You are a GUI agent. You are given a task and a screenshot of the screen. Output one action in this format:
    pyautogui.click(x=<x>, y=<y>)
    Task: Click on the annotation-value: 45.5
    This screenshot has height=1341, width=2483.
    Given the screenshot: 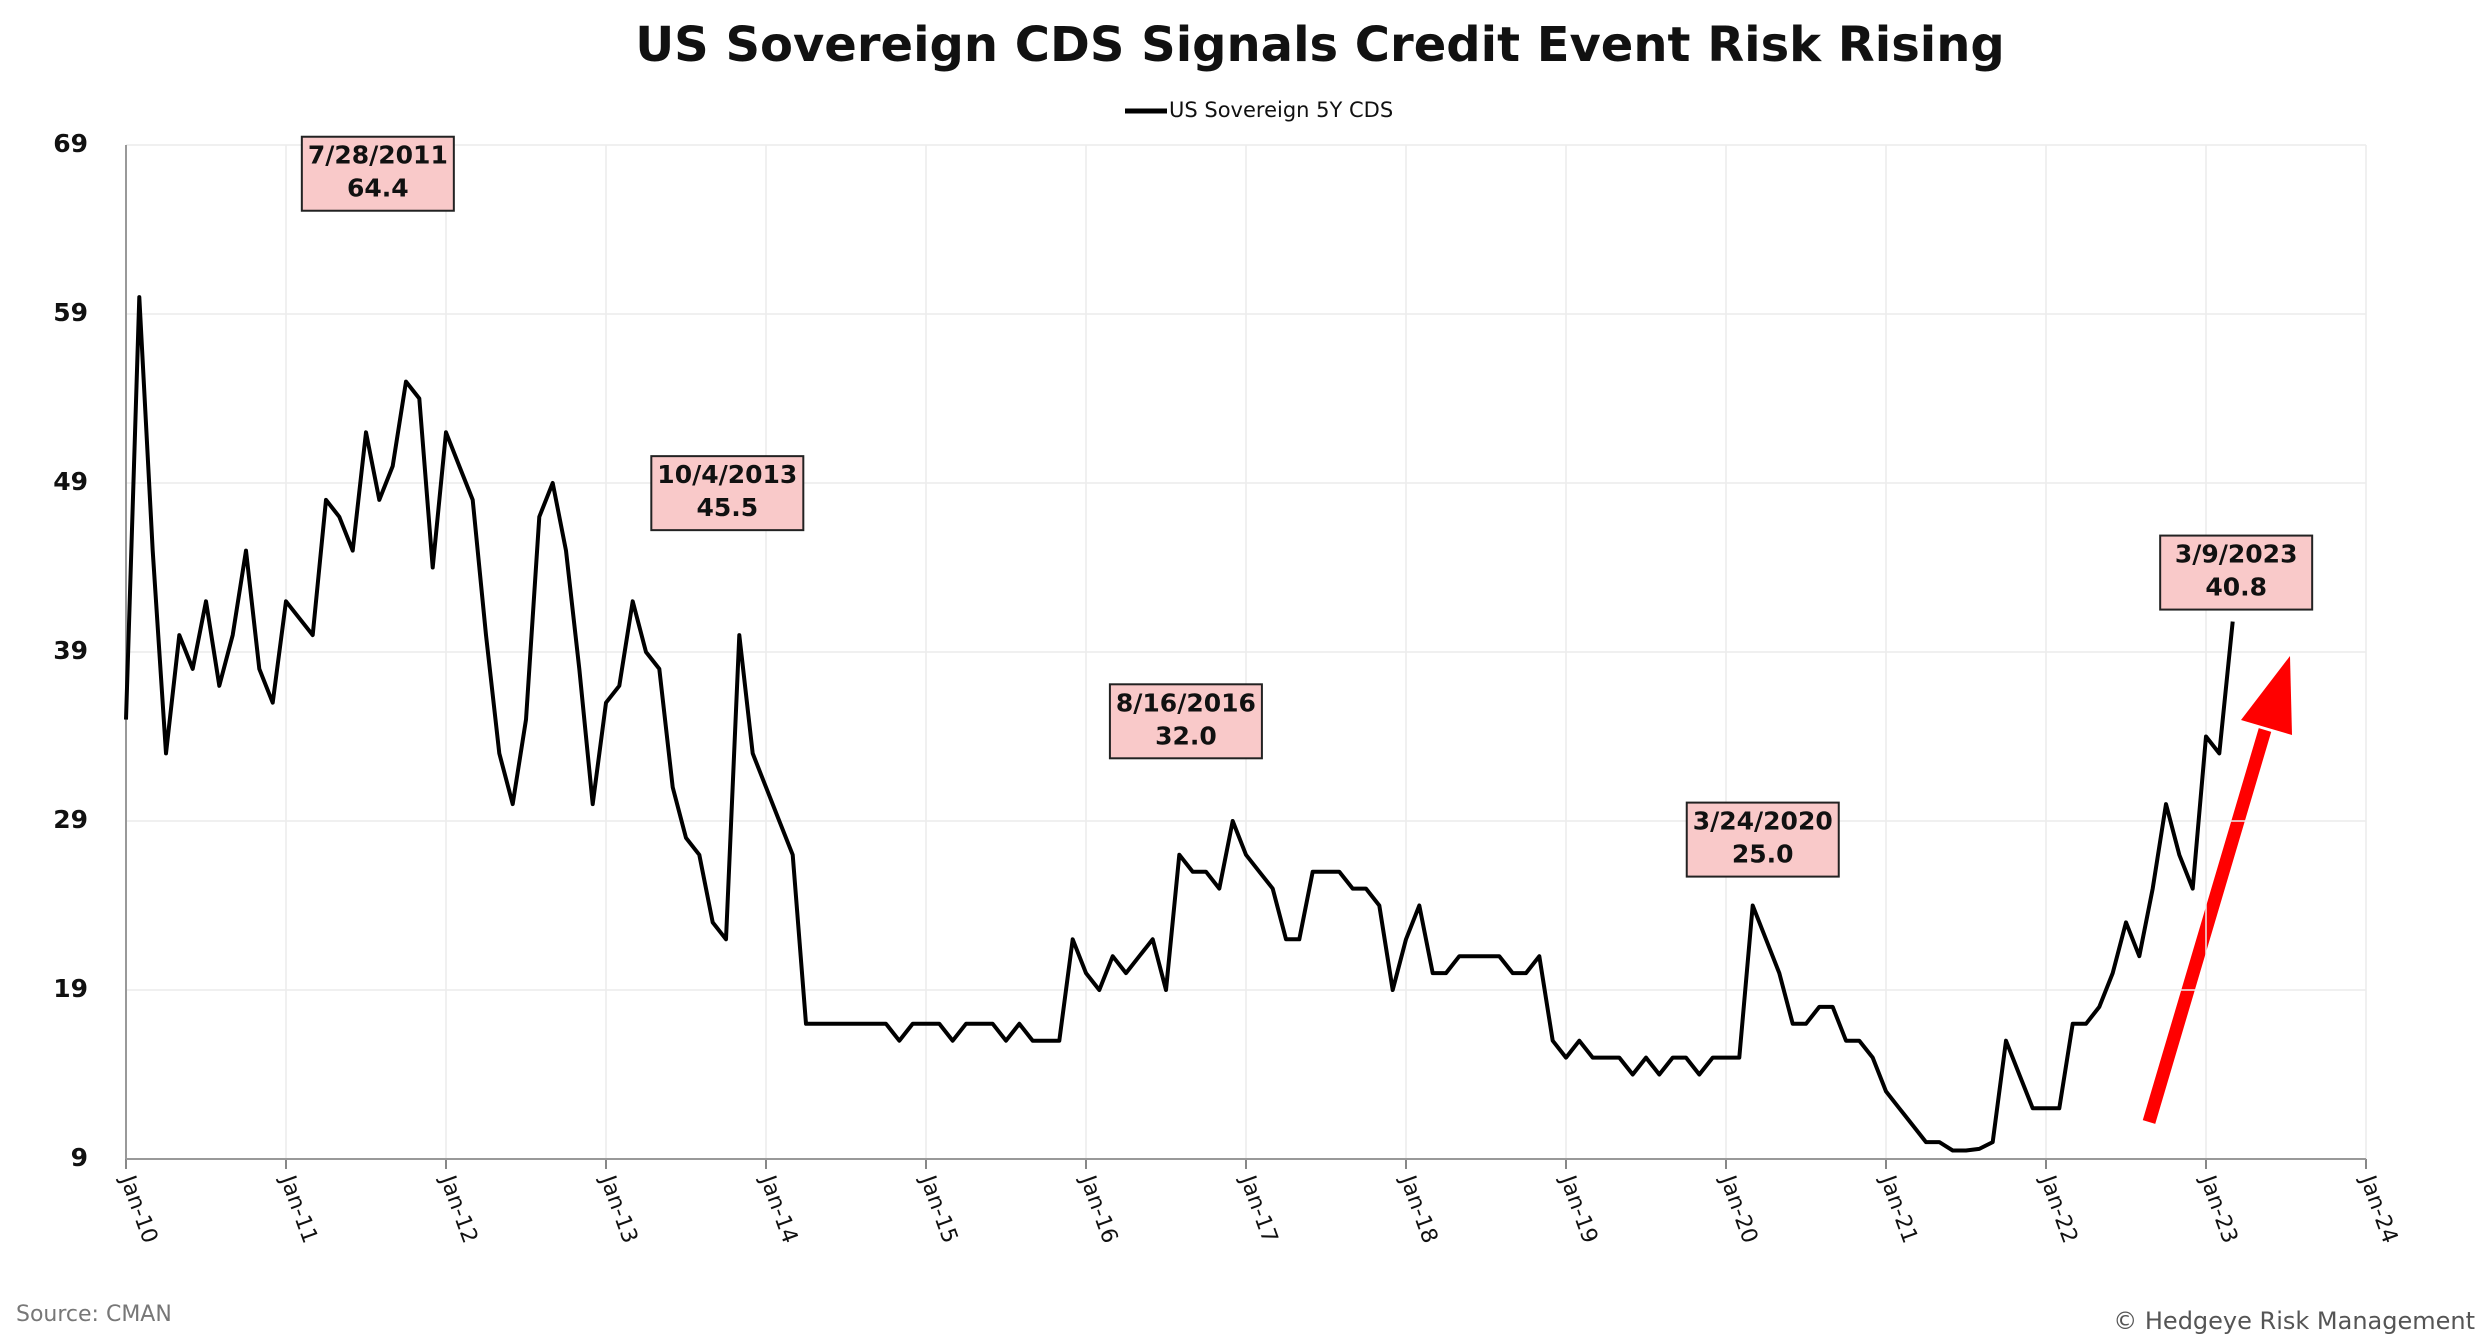 What is the action you would take?
    pyautogui.click(x=727, y=507)
    